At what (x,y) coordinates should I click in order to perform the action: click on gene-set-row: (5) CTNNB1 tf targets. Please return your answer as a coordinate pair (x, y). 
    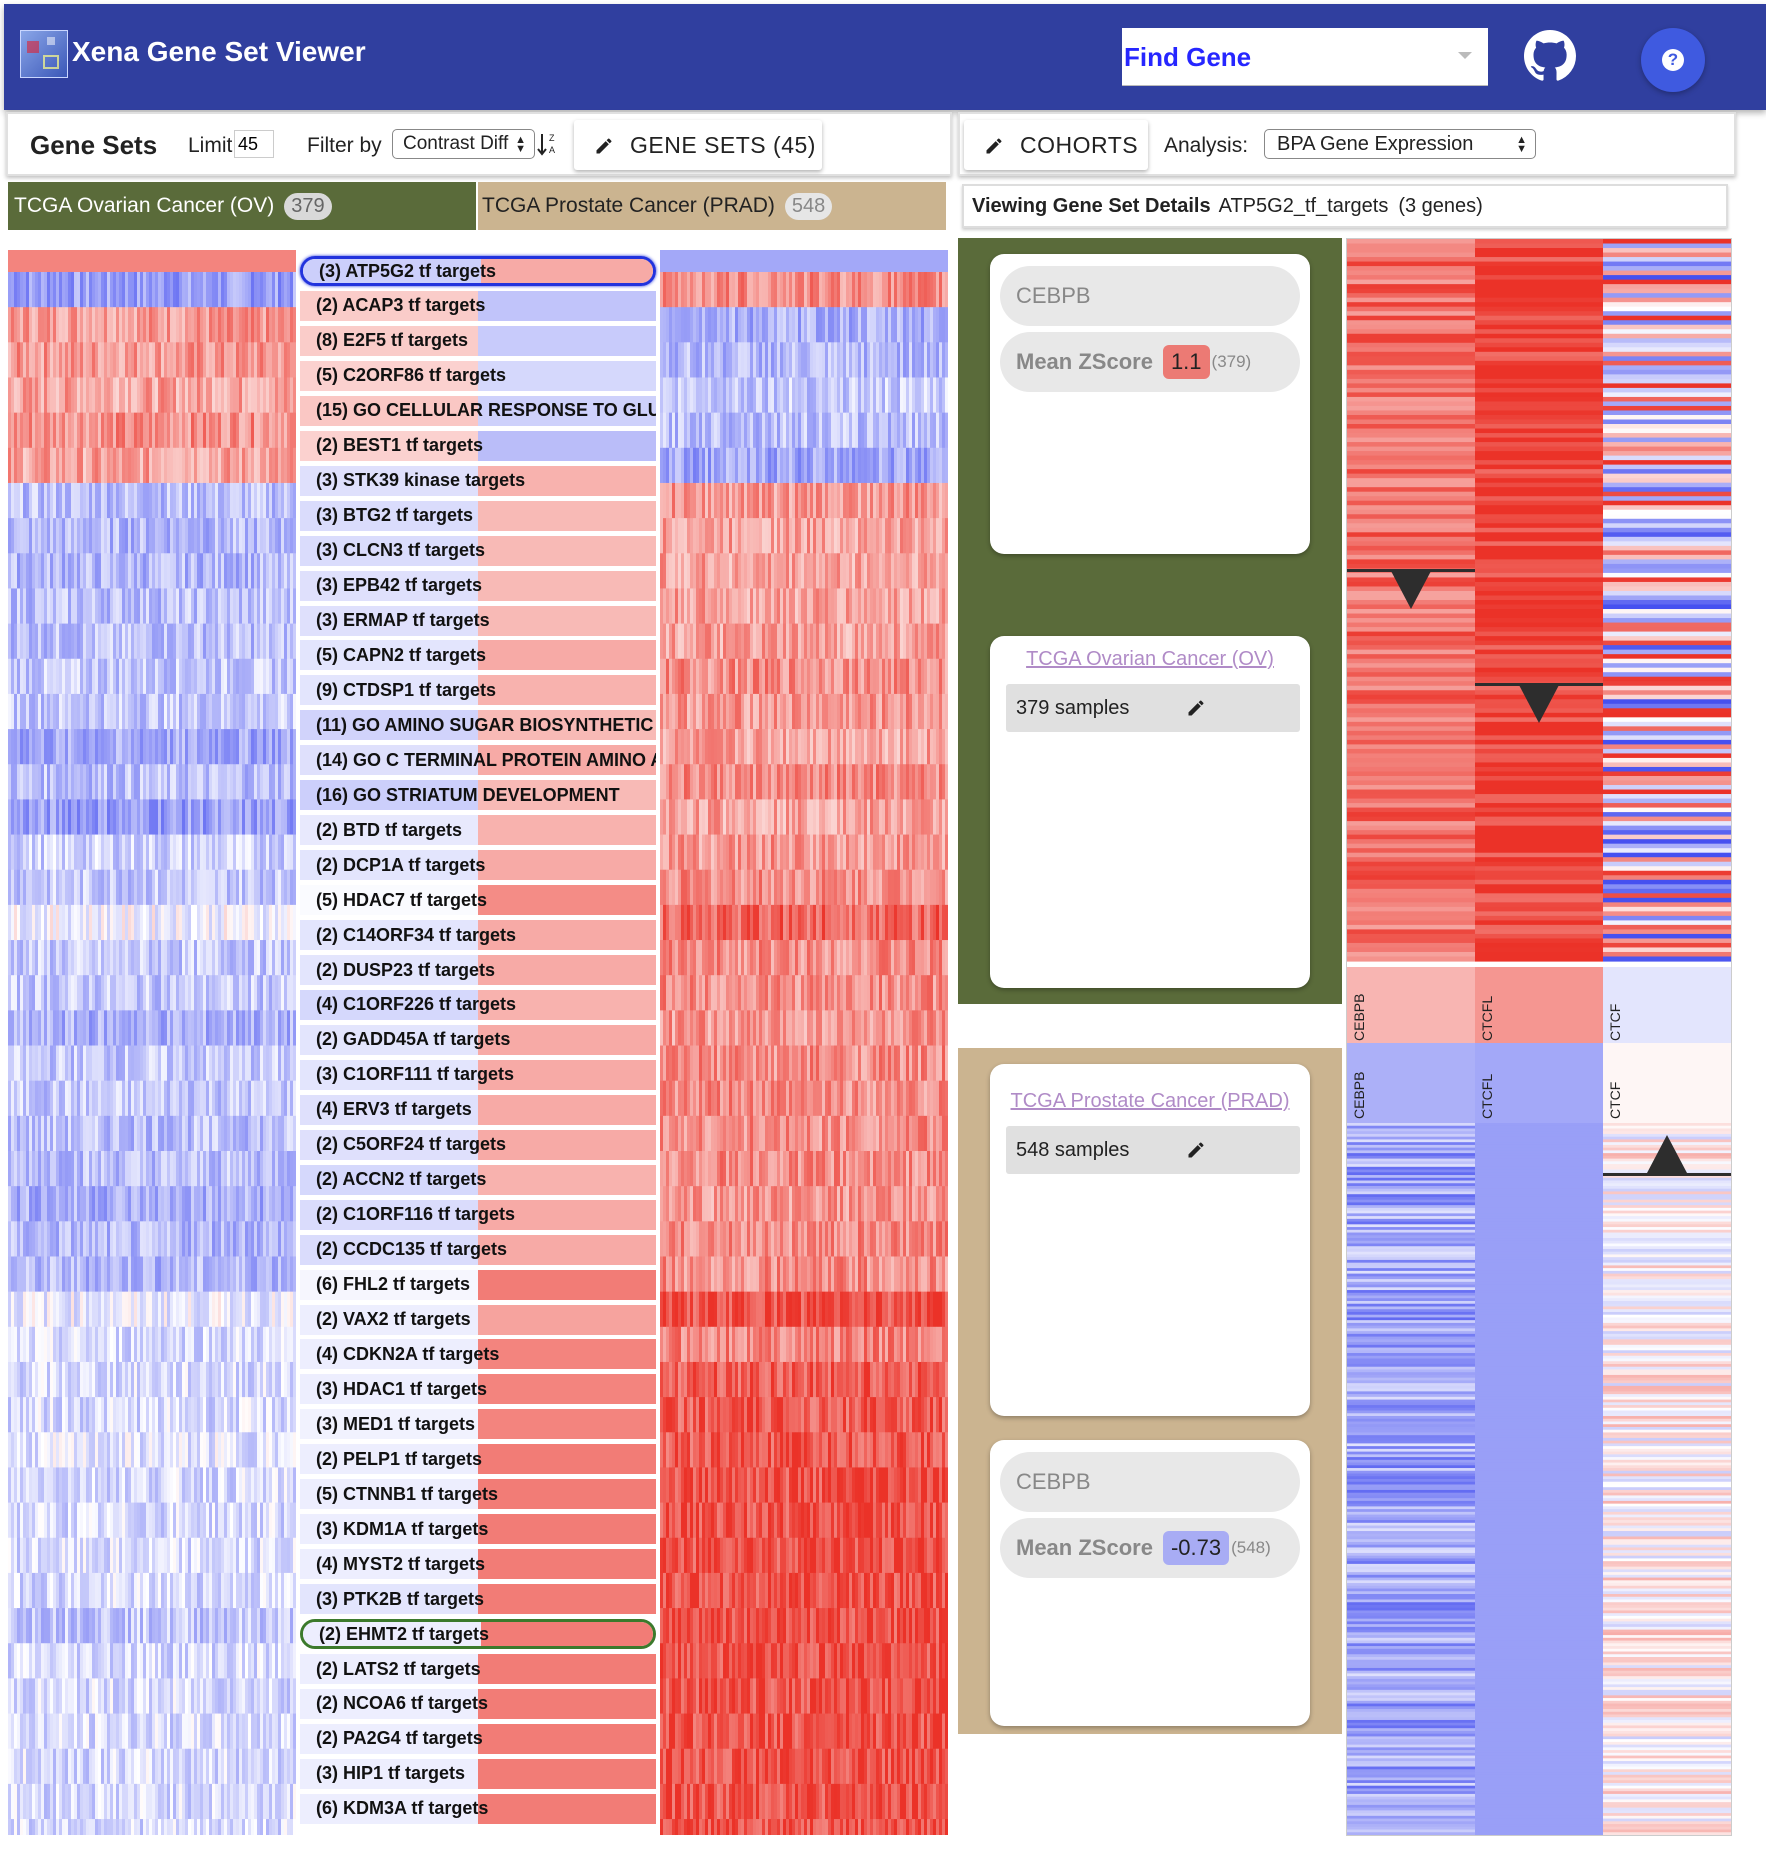
    Looking at the image, I should click on (478, 1494).